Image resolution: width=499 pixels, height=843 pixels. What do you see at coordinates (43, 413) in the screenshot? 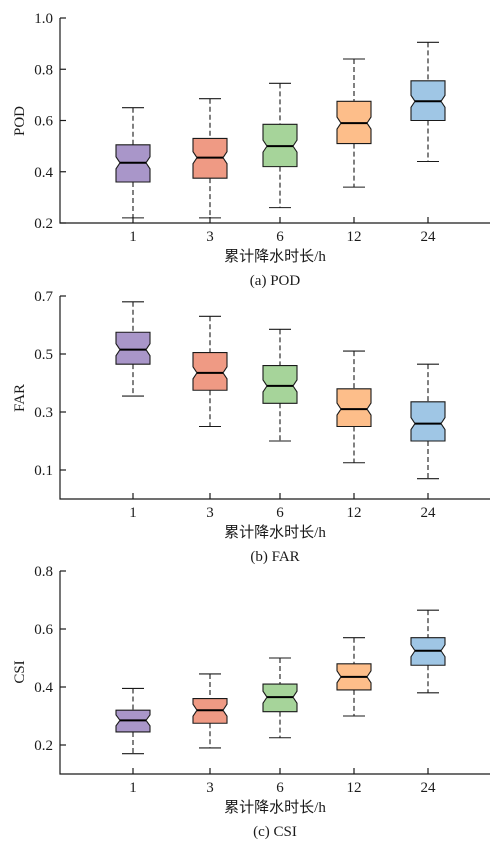
I see `y-tick-label: 0.3` at bounding box center [43, 413].